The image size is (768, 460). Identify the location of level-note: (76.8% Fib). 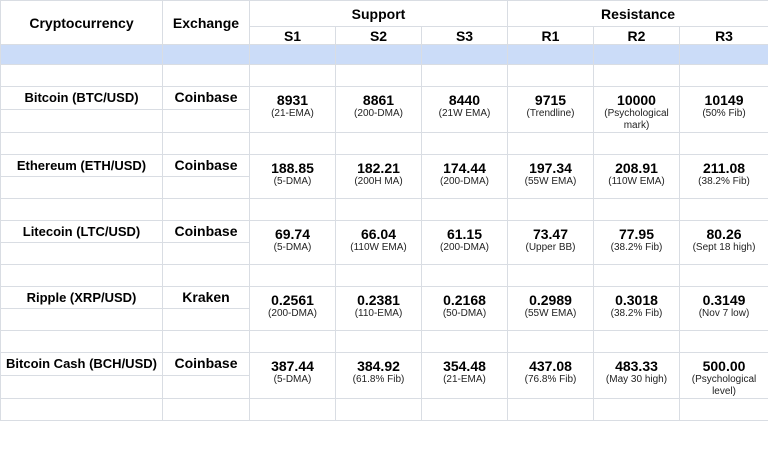
(550, 379).